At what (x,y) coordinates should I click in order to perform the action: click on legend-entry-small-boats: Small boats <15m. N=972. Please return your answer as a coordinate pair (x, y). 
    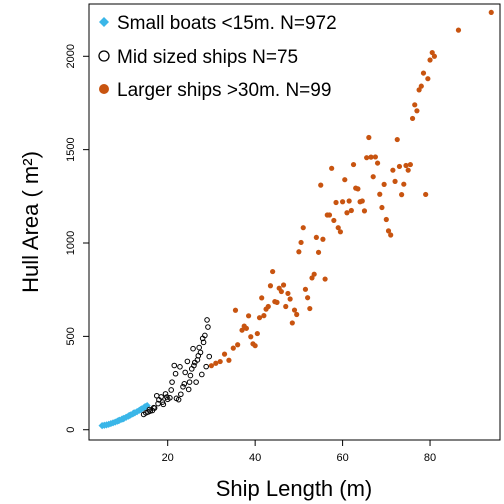
    Looking at the image, I should click on (218, 23).